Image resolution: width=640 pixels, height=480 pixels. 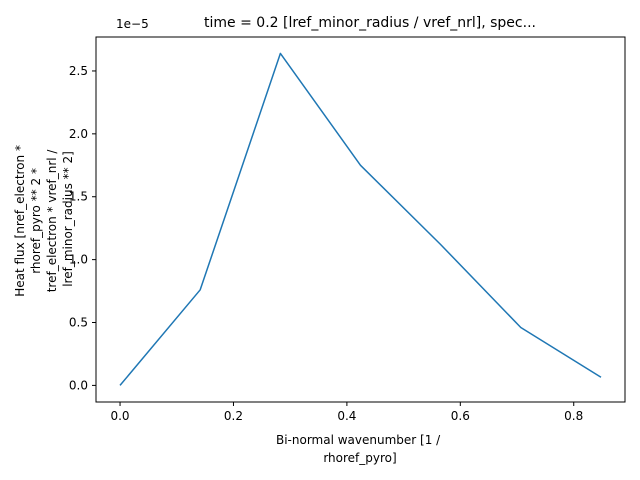 What do you see at coordinates (78, 197) in the screenshot?
I see `y-tick-label: 1.5` at bounding box center [78, 197].